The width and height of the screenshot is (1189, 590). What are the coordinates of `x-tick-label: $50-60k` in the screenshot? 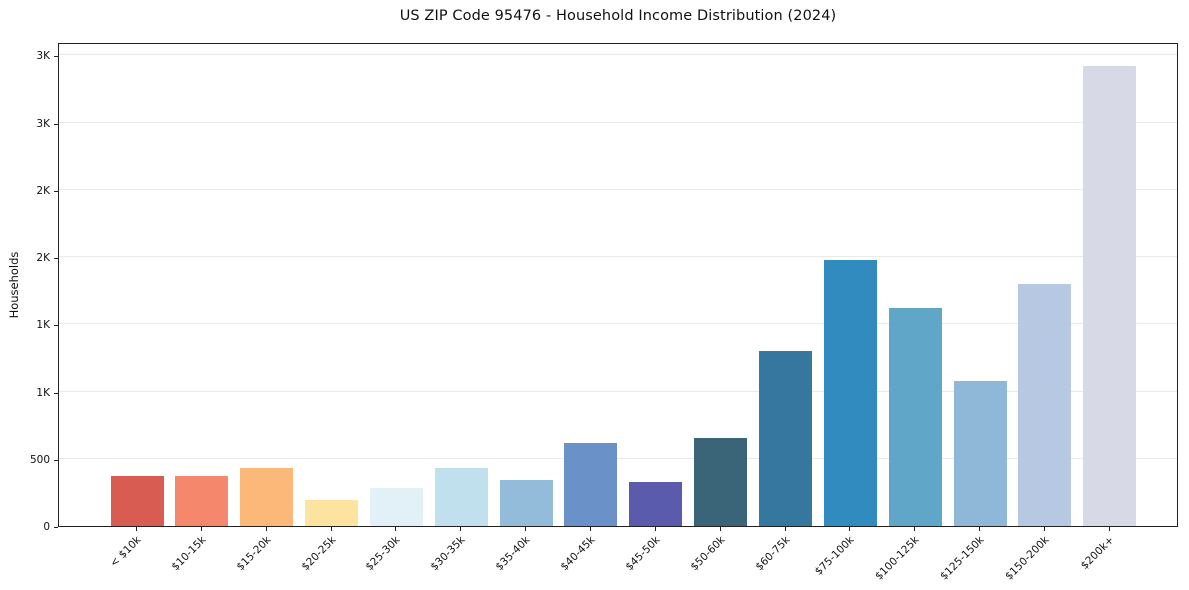 It's located at (708, 554).